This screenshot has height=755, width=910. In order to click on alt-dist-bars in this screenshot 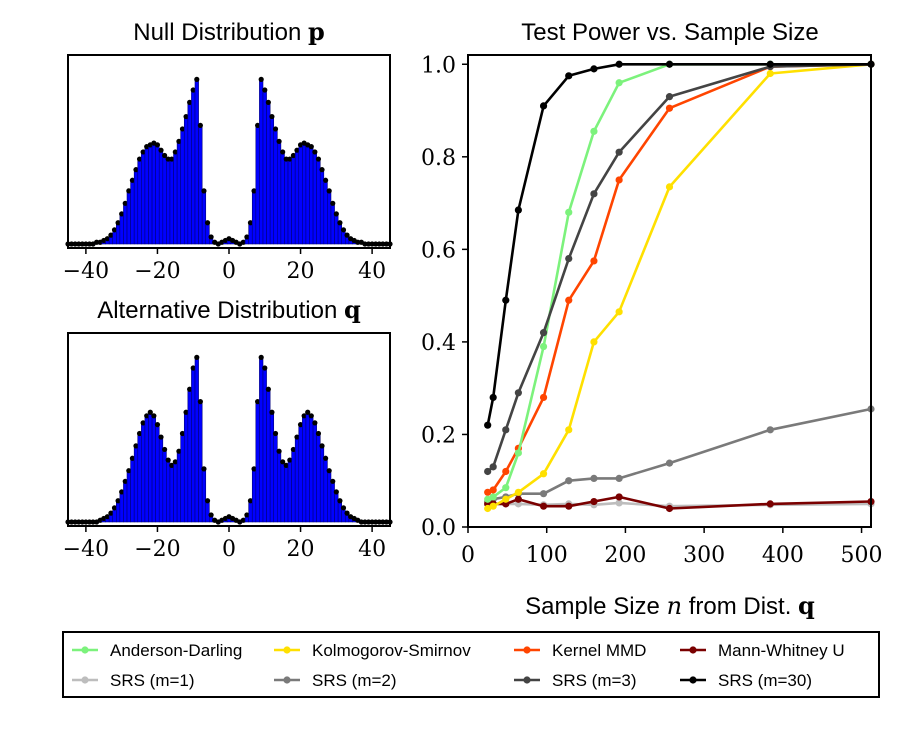, I will do `click(229, 439)`.